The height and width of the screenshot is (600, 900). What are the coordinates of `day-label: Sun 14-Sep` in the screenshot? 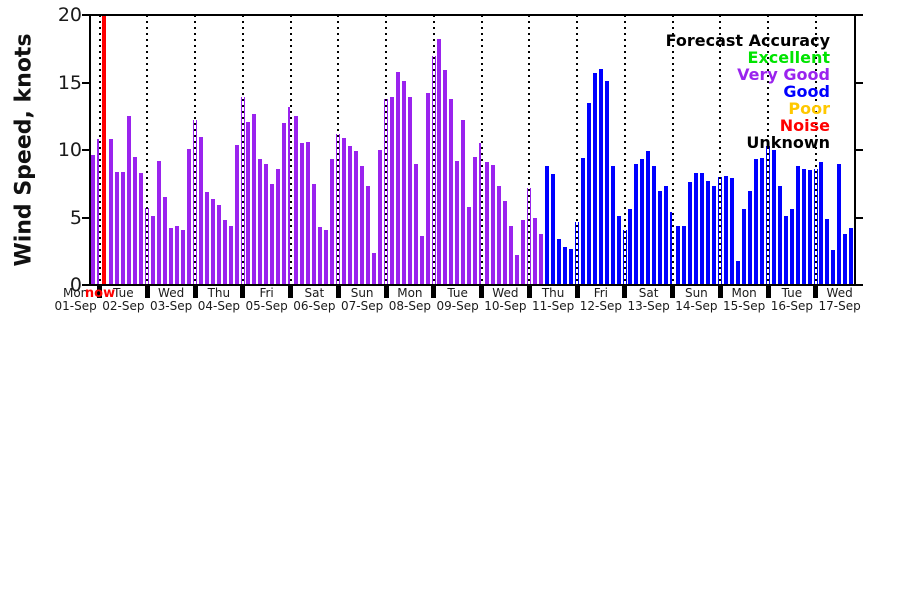 It's located at (696, 300).